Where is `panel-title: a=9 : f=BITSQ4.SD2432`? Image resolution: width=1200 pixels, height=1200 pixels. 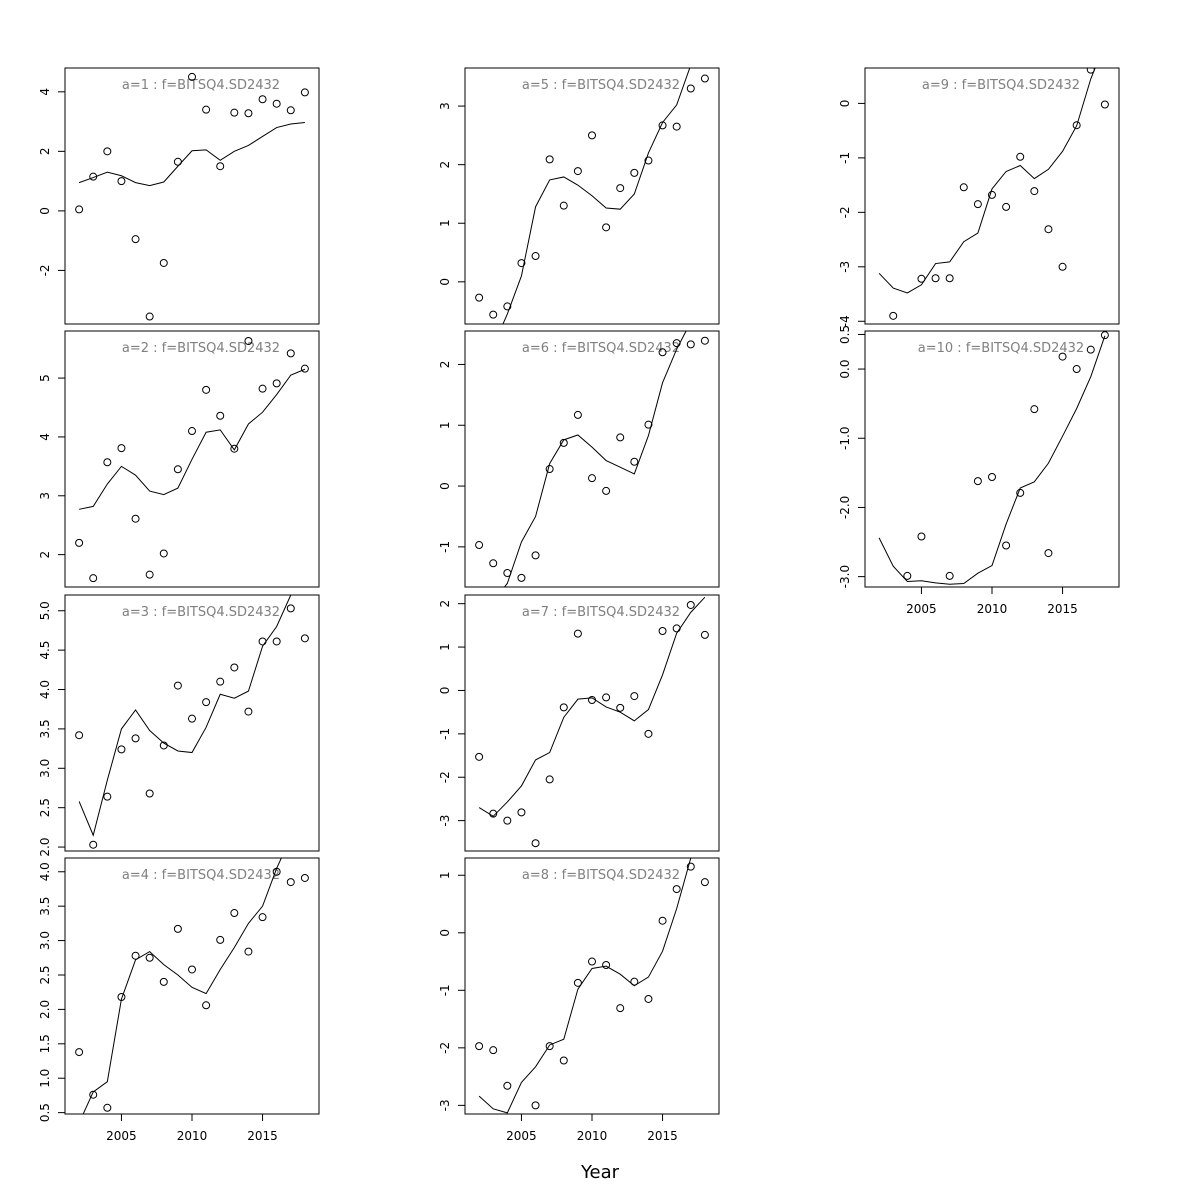
panel-title: a=9 : f=BITSQ4.SD2432 is located at coordinates (1001, 85).